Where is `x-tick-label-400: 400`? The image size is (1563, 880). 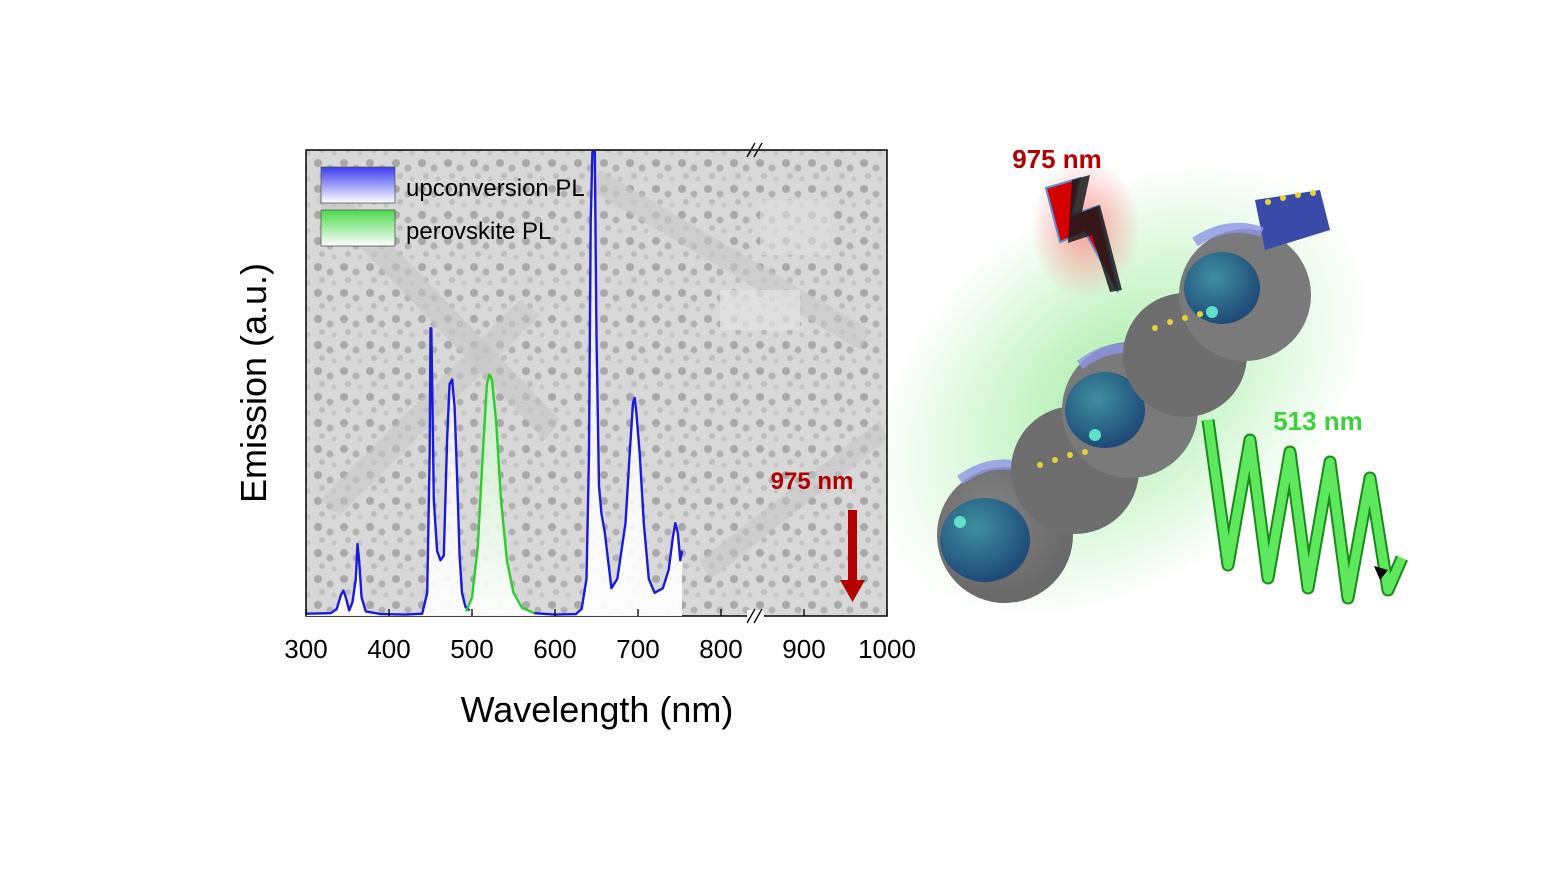
x-tick-label-400: 400 is located at coordinates (388, 649).